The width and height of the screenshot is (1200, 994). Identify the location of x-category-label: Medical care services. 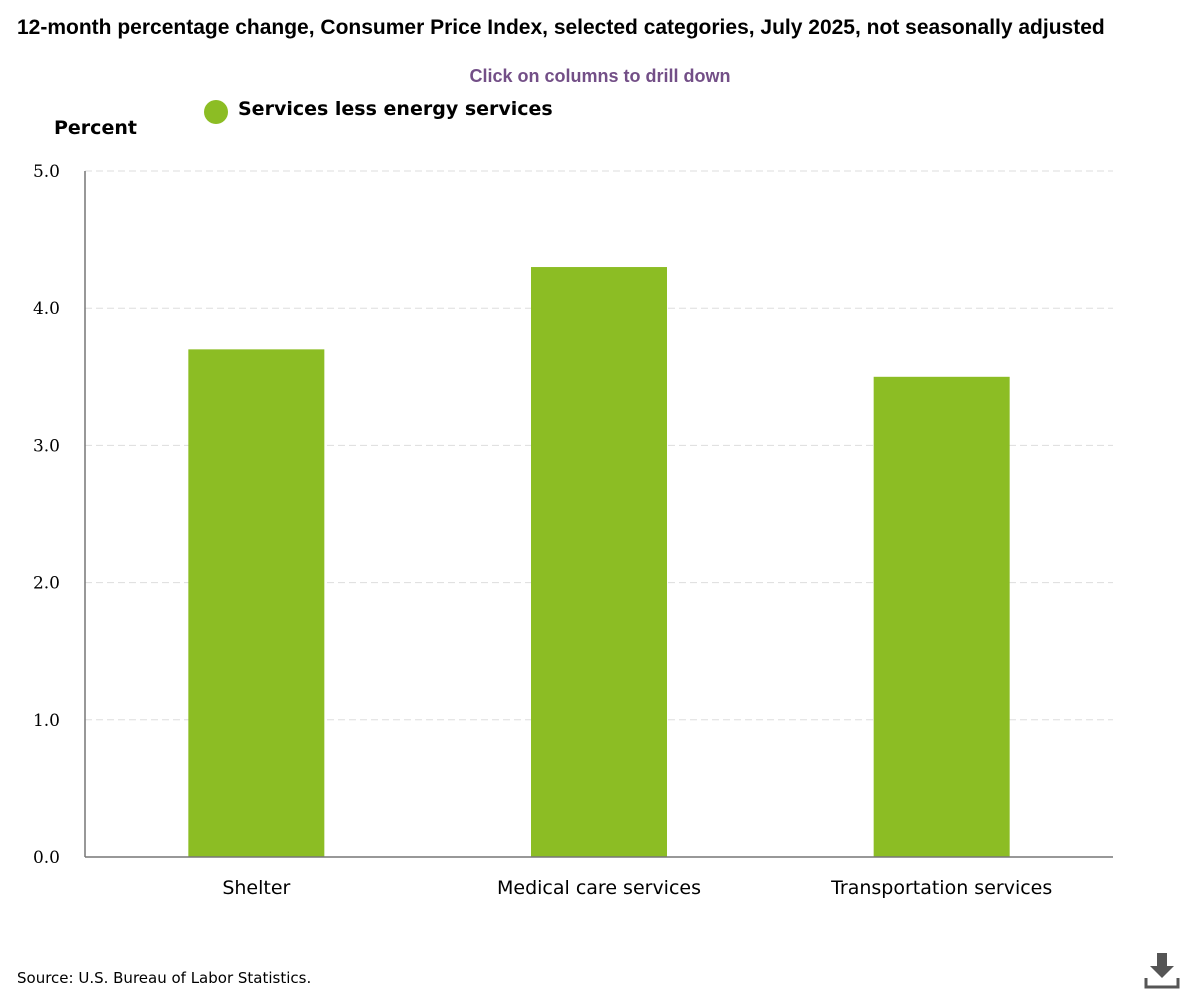
(599, 888).